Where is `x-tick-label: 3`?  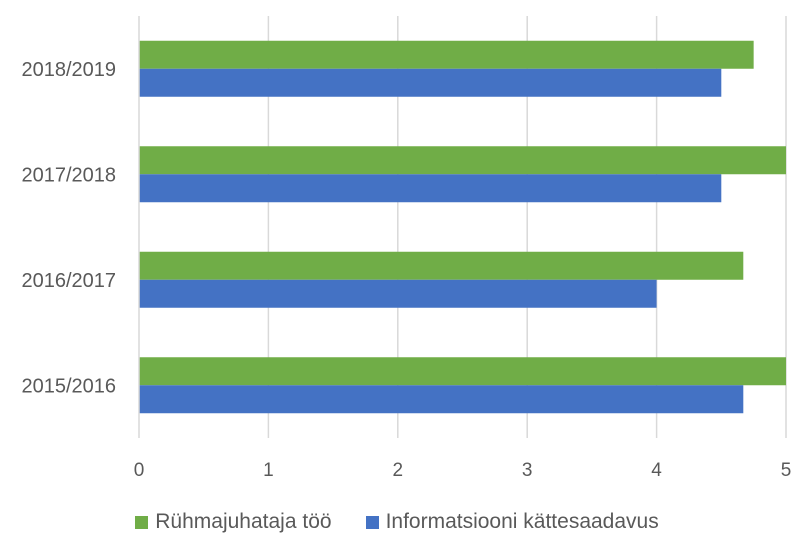 x-tick-label: 3 is located at coordinates (527, 470).